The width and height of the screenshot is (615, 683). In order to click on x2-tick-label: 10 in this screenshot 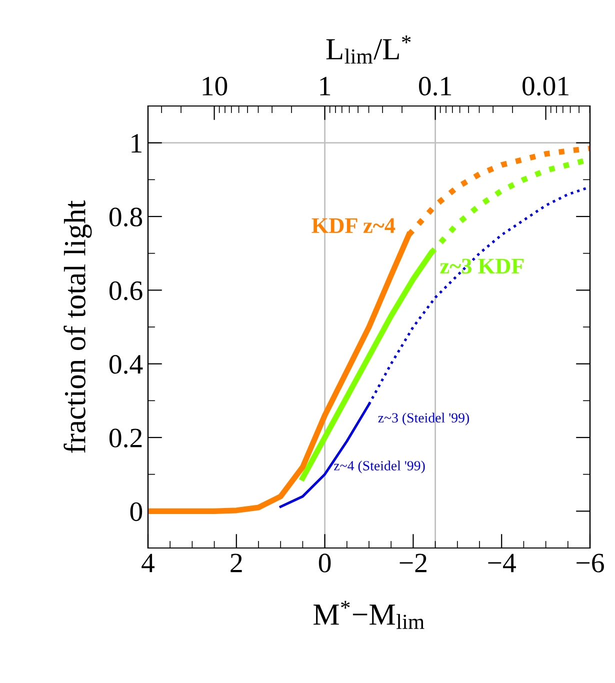, I will do `click(215, 86)`.